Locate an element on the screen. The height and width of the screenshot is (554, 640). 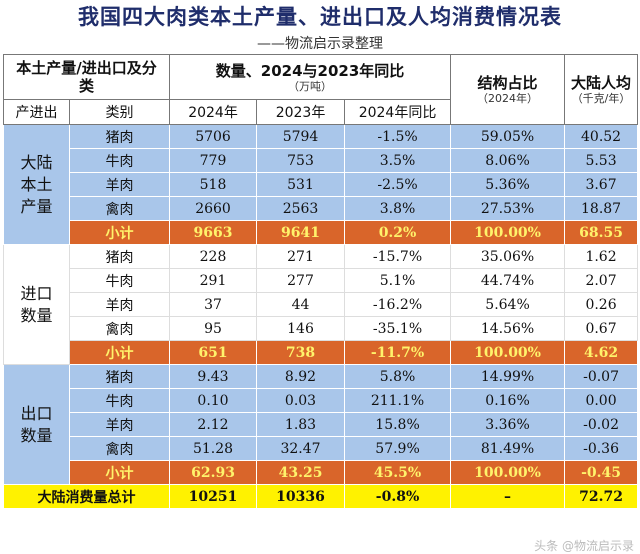
subtotal-cell: 43.25 is located at coordinates (301, 472).